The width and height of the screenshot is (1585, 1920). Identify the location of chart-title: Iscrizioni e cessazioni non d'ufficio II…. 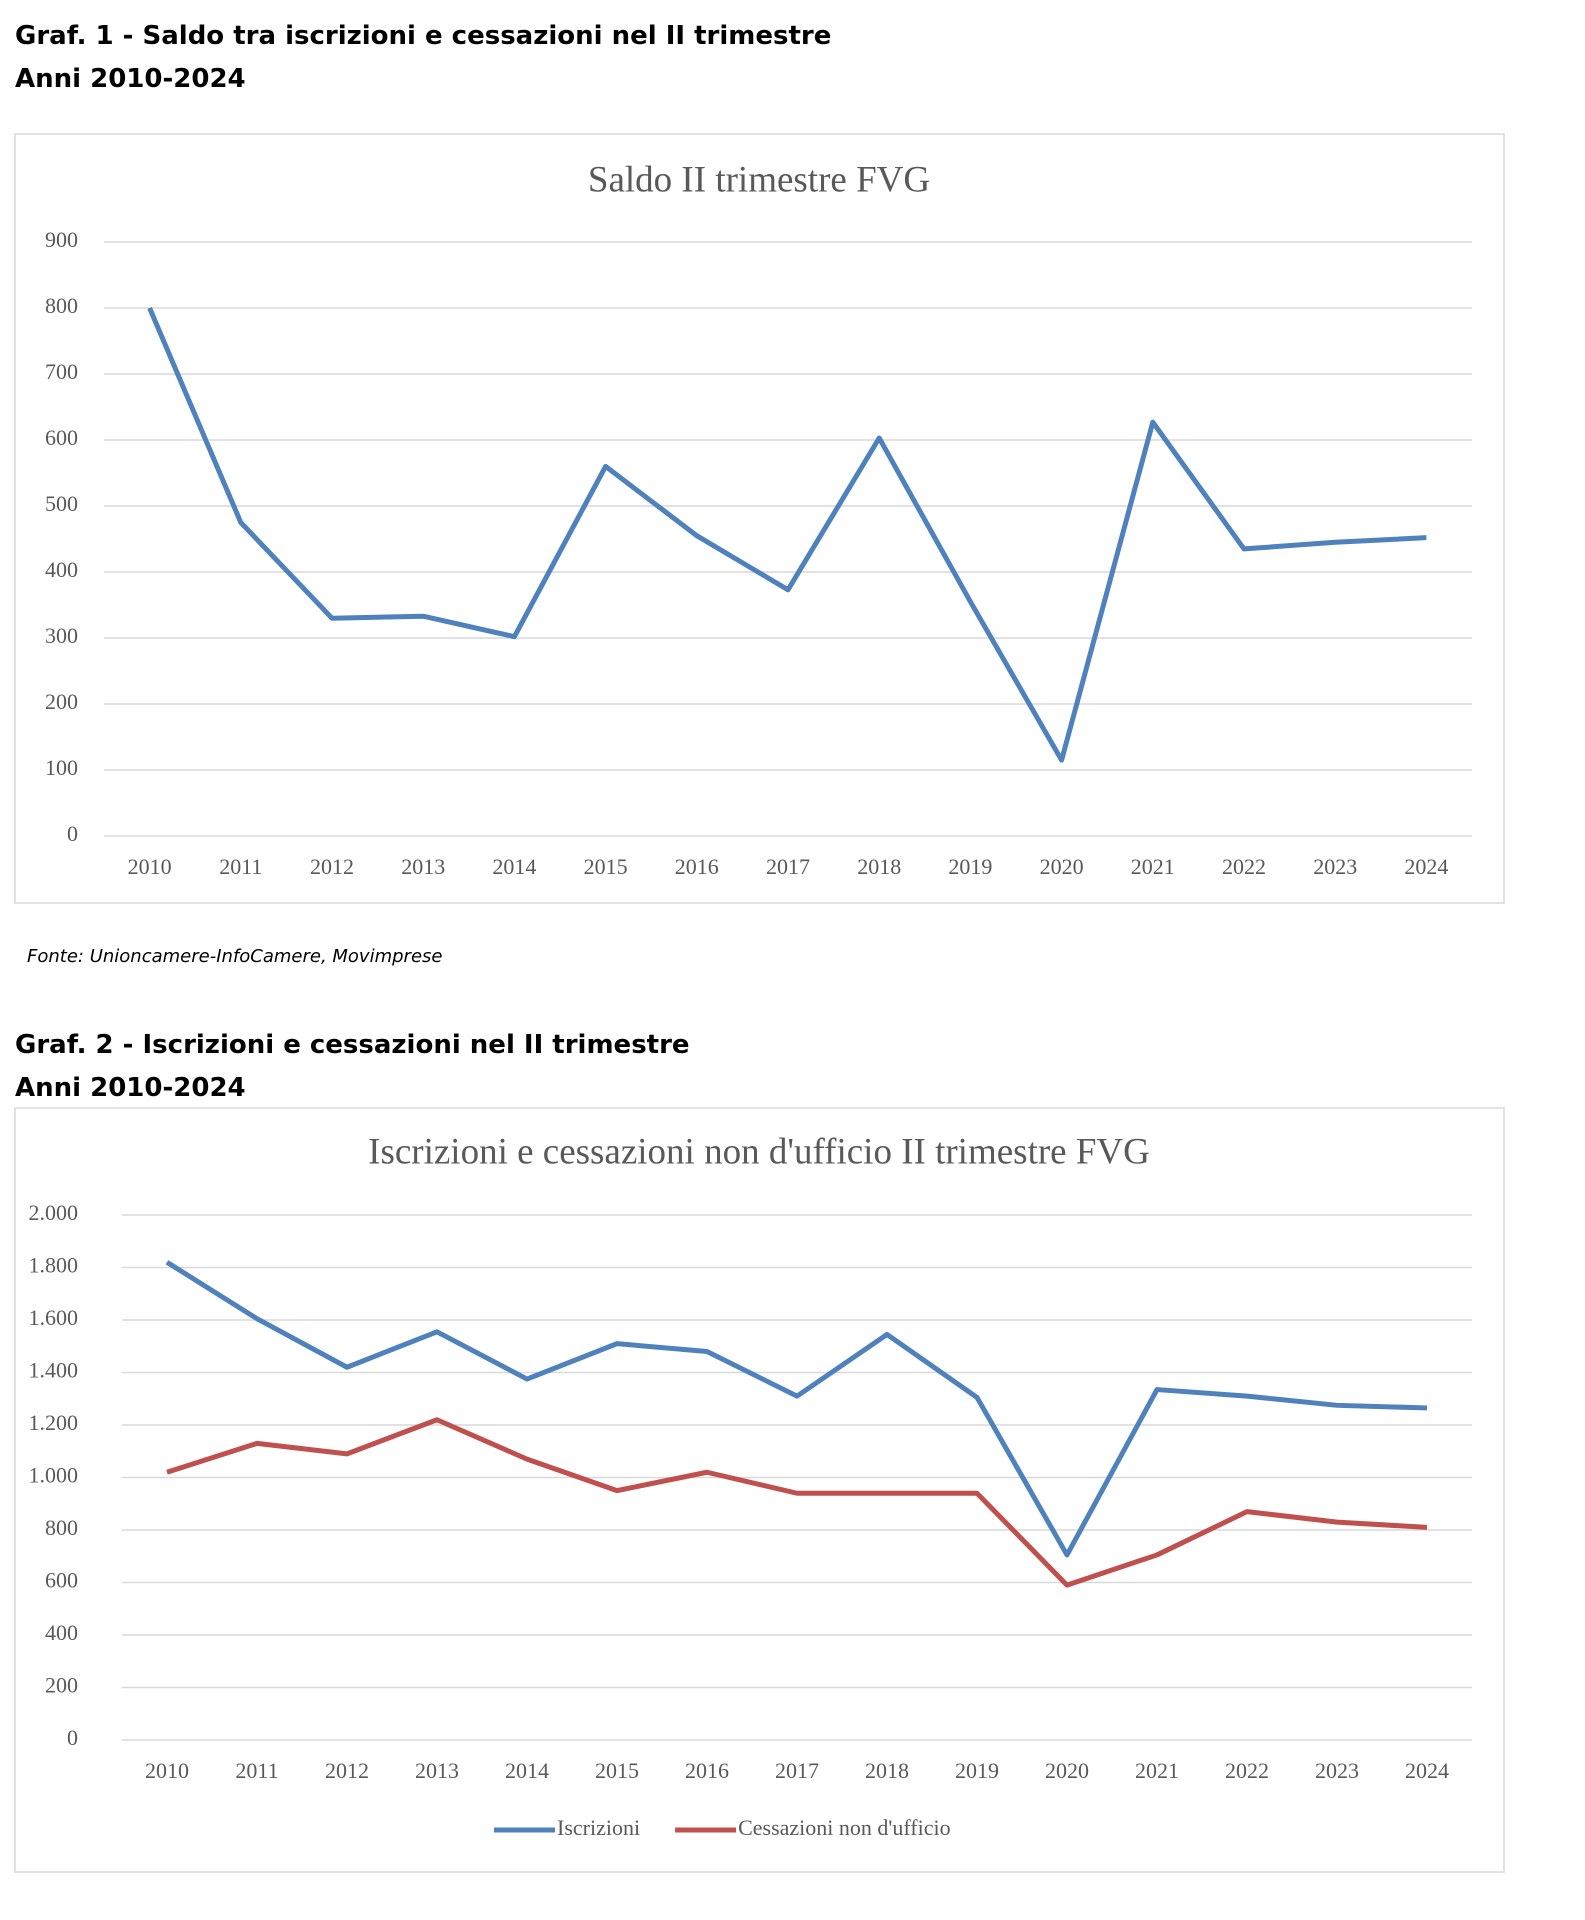
(759, 1151).